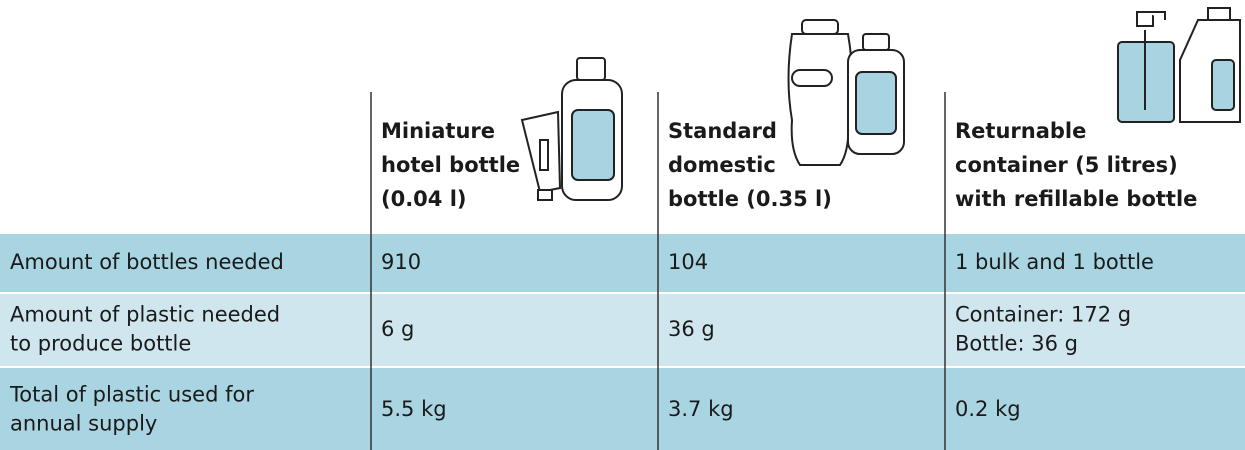  Describe the element at coordinates (1066, 165) in the screenshot. I see `column-header: container (5 litres)` at that location.